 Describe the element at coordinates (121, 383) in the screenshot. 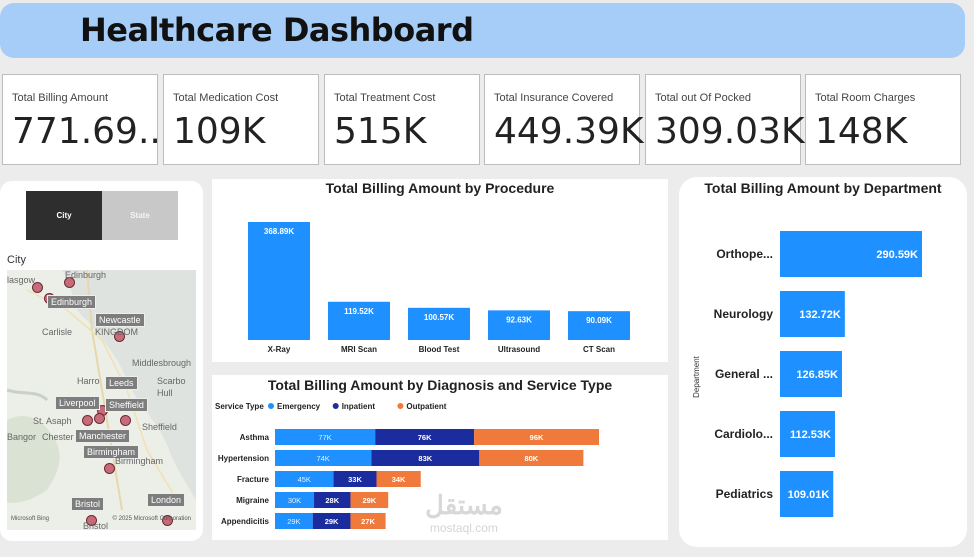

I see `map-place-label: Leeds` at that location.